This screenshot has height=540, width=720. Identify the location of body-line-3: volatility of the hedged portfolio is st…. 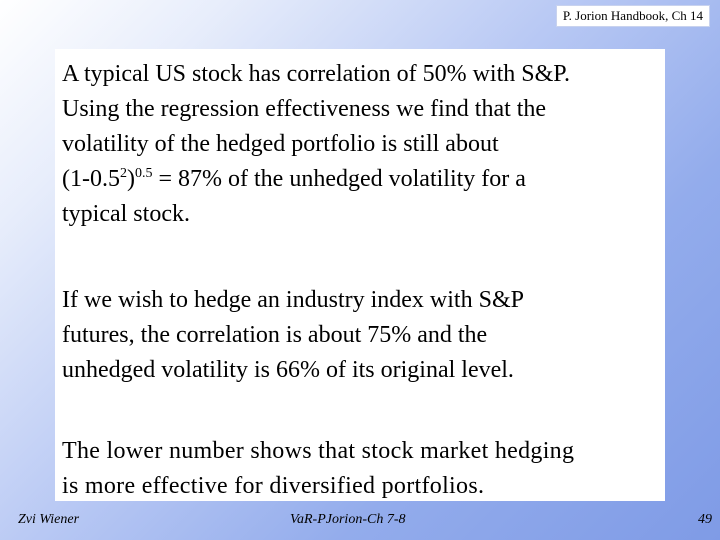
(280, 144).